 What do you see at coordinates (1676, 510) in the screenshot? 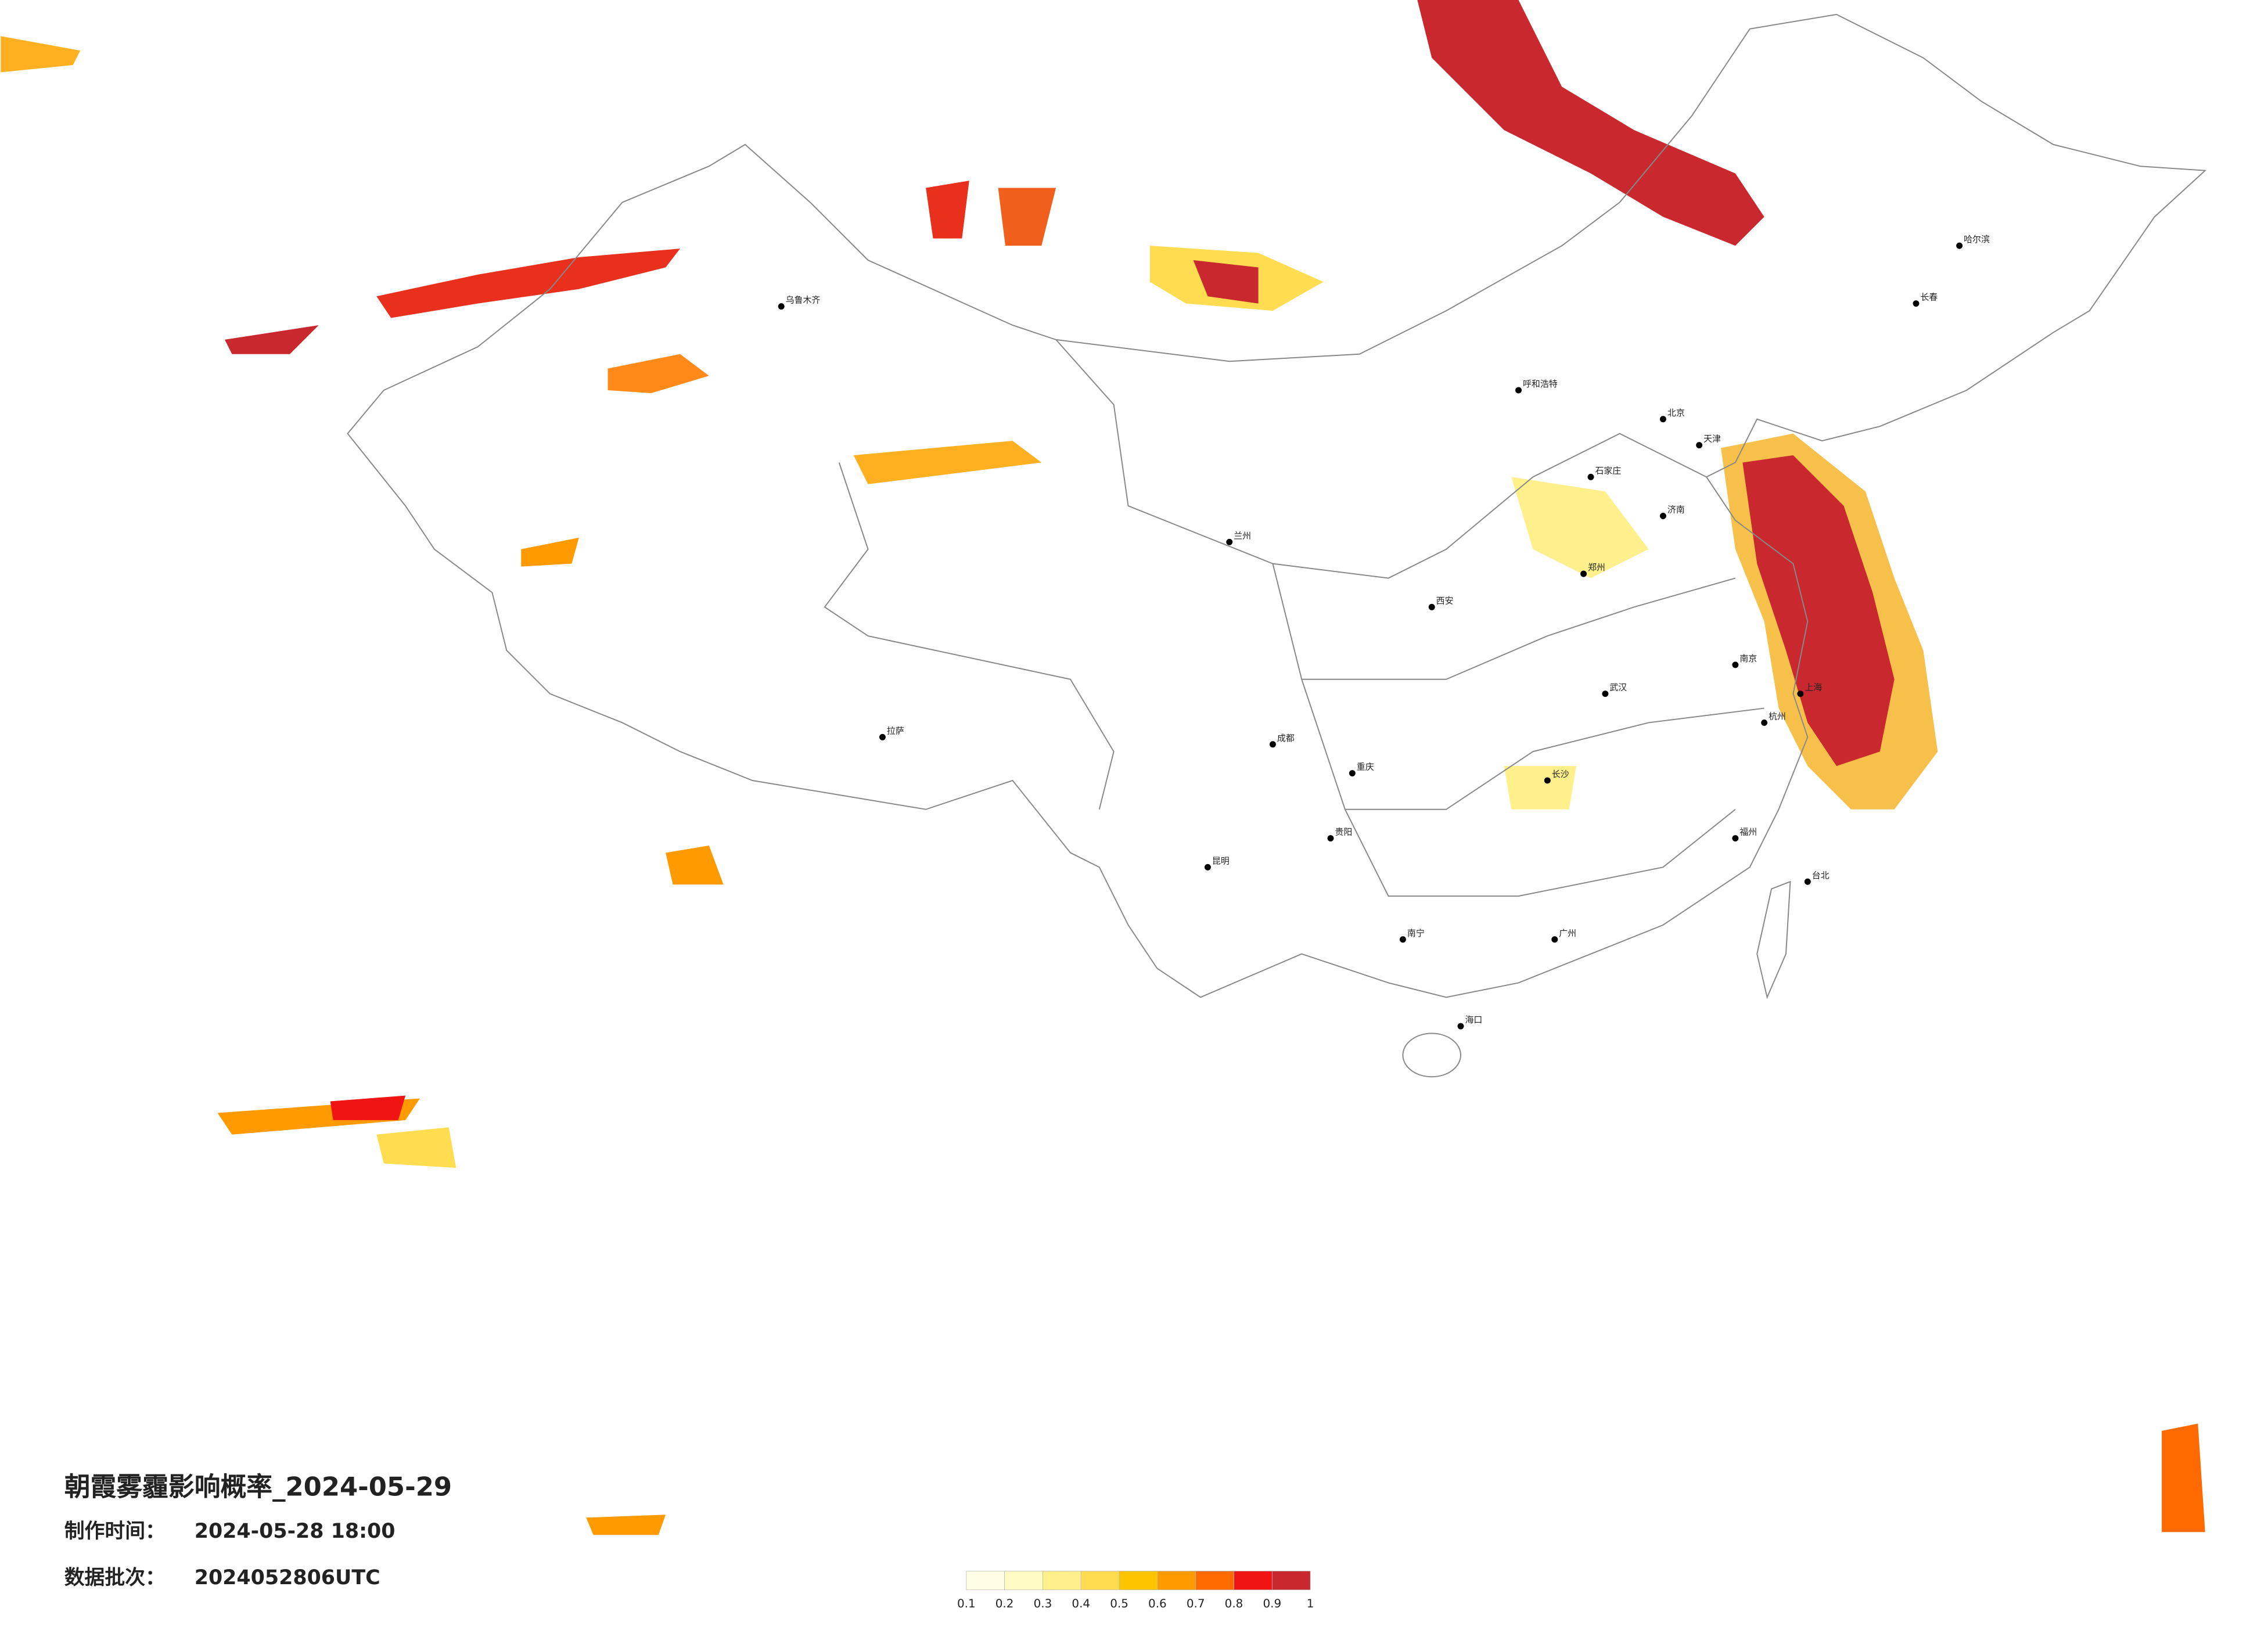
I see `city-label: 济南` at bounding box center [1676, 510].